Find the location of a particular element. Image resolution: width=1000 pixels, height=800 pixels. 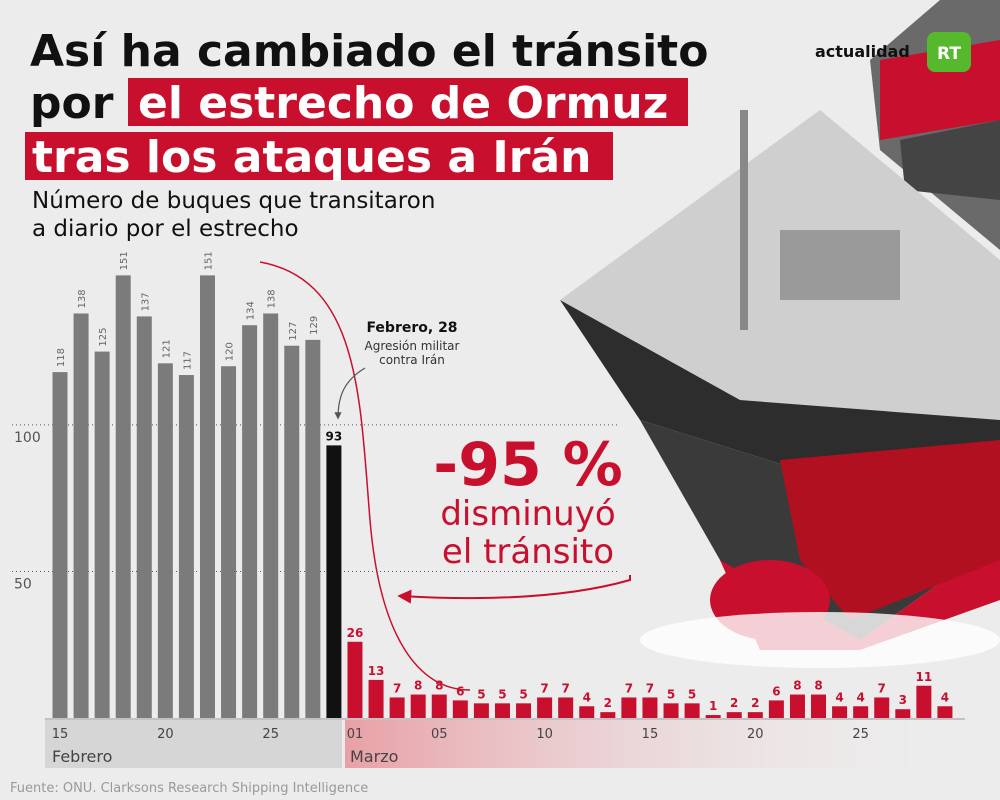

annotation-arrow is located at coordinates (350, 393).